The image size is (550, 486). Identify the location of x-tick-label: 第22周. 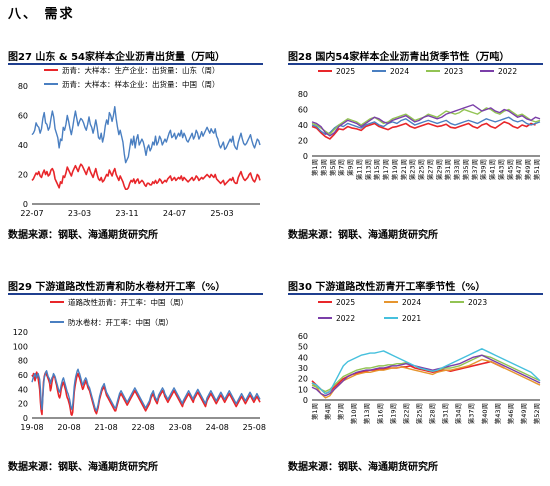
(405, 413).